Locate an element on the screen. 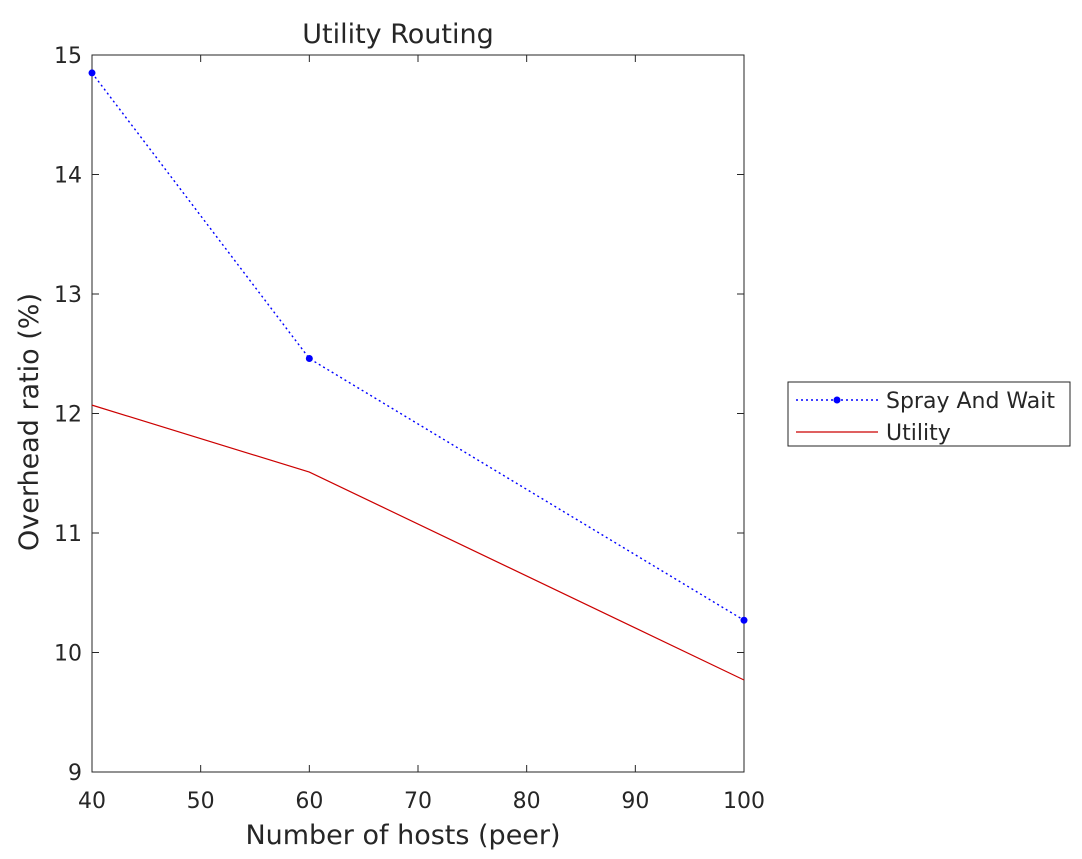  legend: Spray And Wait Utility is located at coordinates (929, 414).